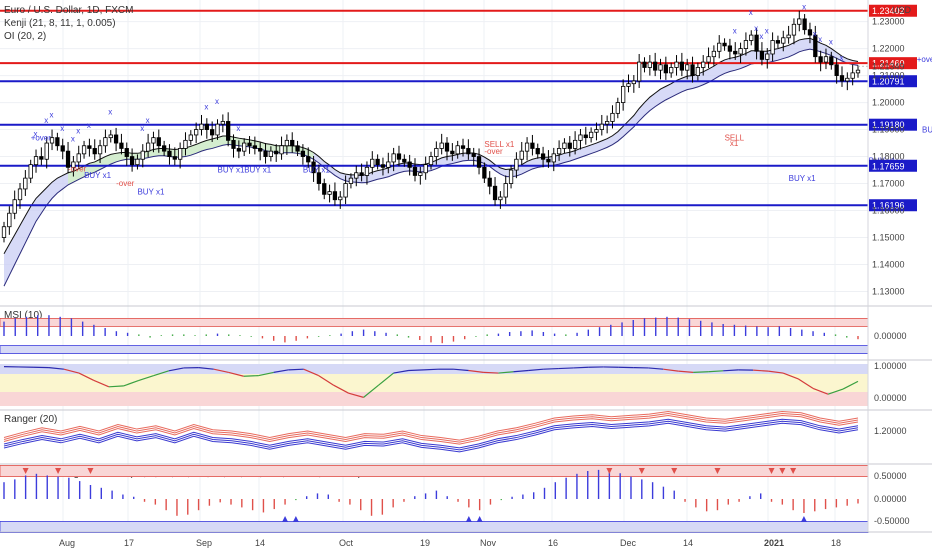 The image size is (932, 550). What do you see at coordinates (688, 543) in the screenshot?
I see `time-tick-label: 14` at bounding box center [688, 543].